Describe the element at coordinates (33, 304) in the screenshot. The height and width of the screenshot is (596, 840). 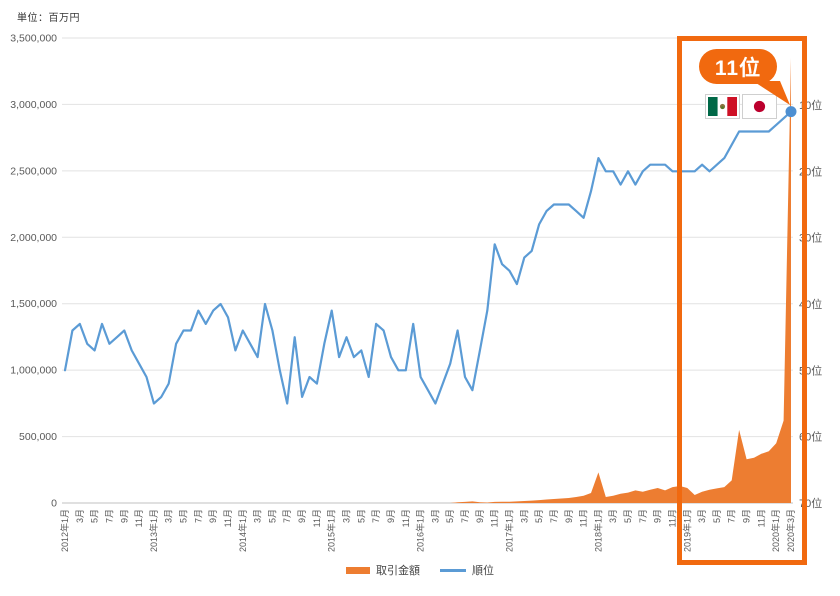
I see `left-axis-tick-label: 1,500,000` at that location.